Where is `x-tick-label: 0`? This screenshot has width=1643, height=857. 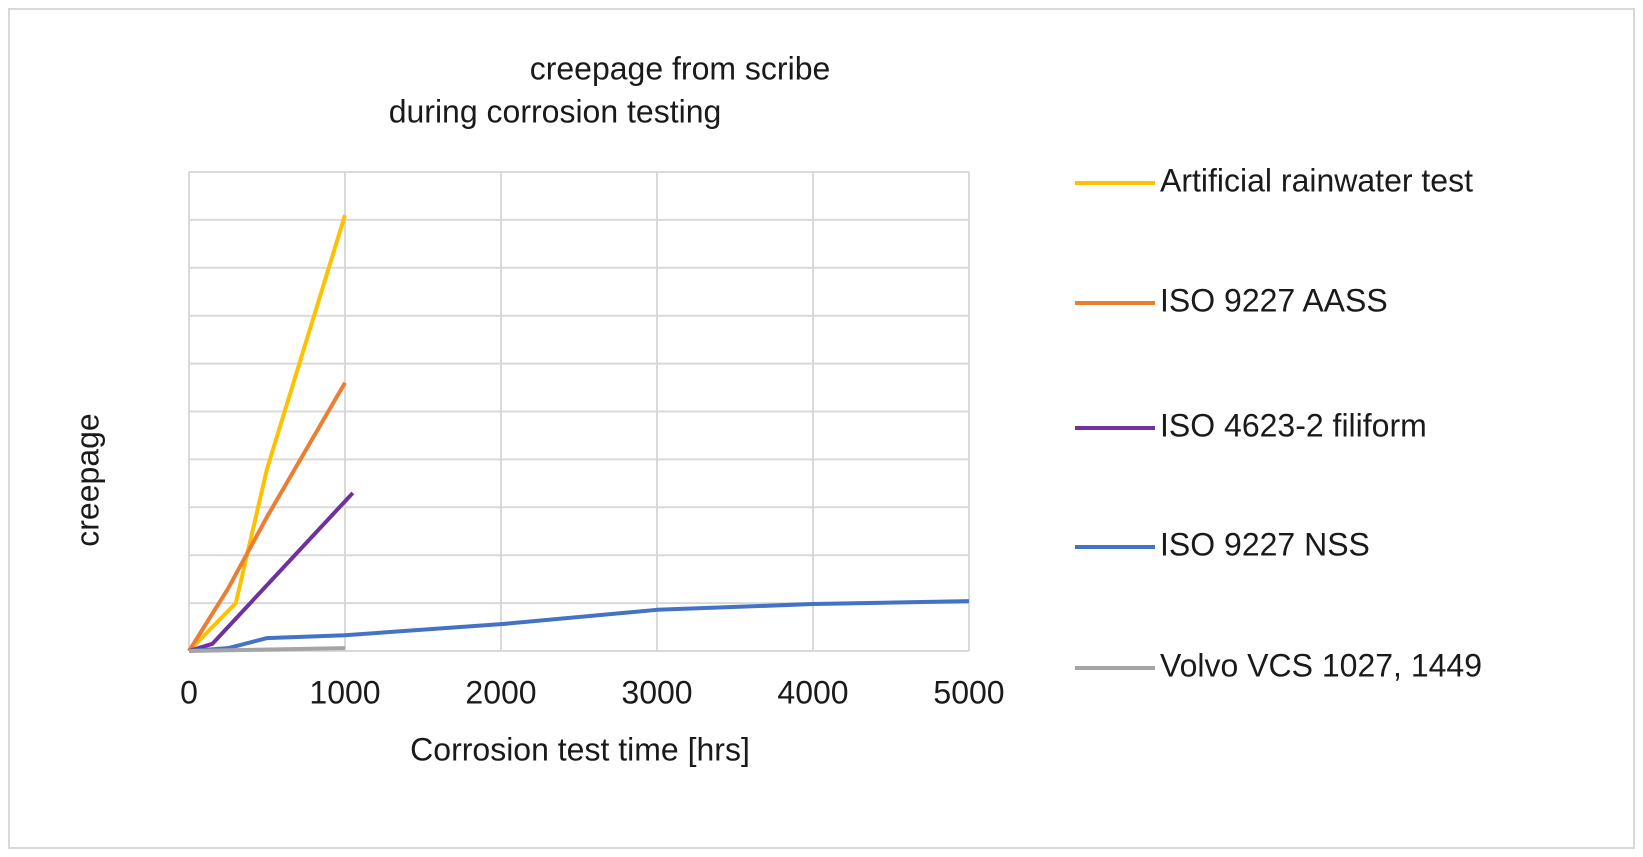
x-tick-label: 0 is located at coordinates (189, 692).